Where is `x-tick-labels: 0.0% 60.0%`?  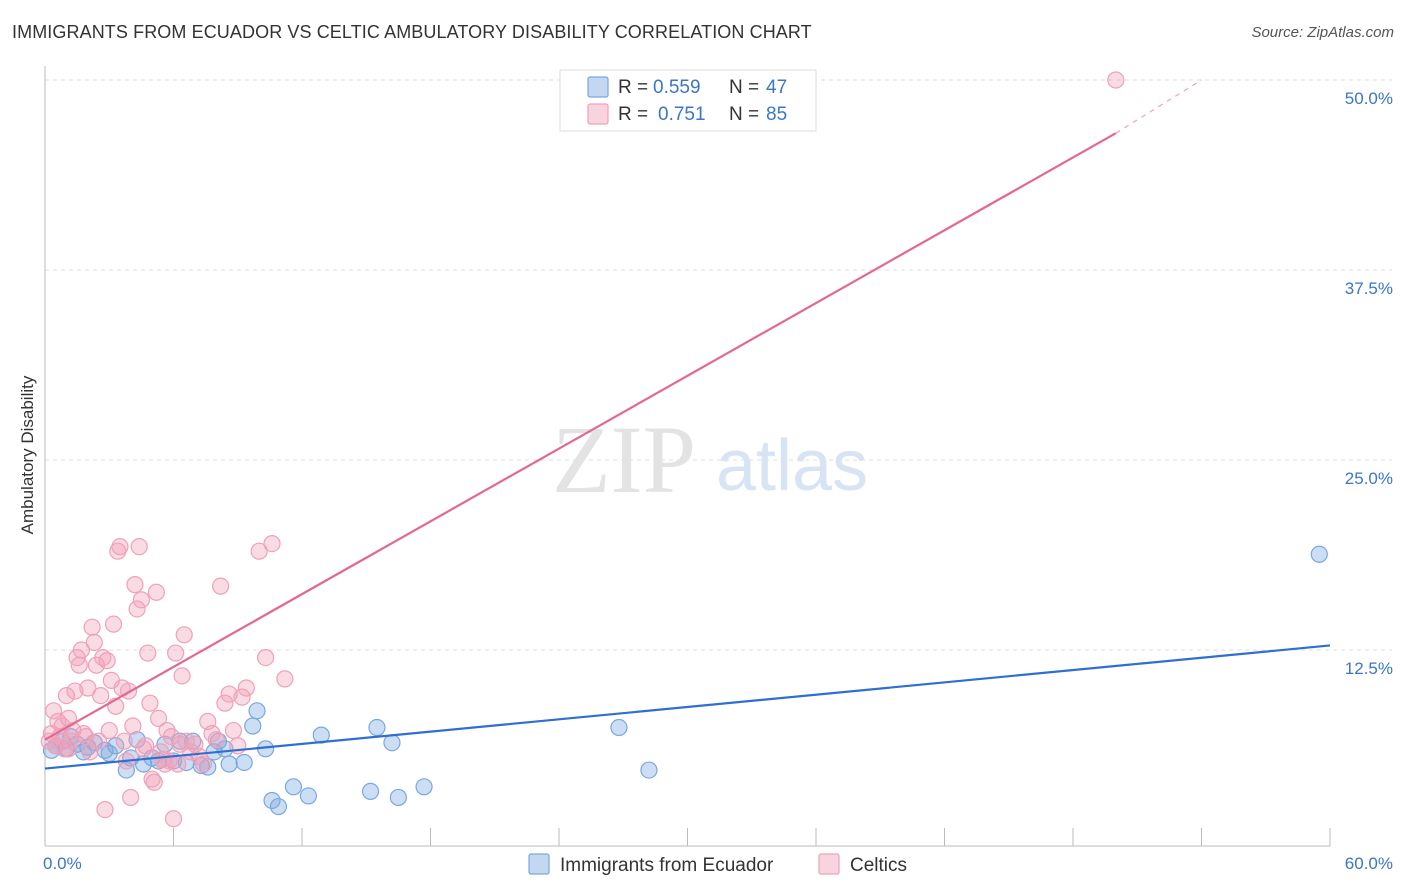 x-tick-labels: 0.0% 60.0% is located at coordinates (718, 863).